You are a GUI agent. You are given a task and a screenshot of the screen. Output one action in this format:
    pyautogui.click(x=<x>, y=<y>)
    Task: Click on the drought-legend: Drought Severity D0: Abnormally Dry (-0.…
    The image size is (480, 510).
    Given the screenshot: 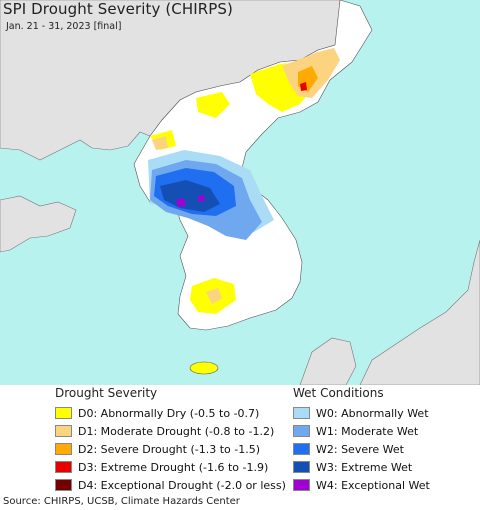 What is the action you would take?
    pyautogui.click(x=170, y=440)
    